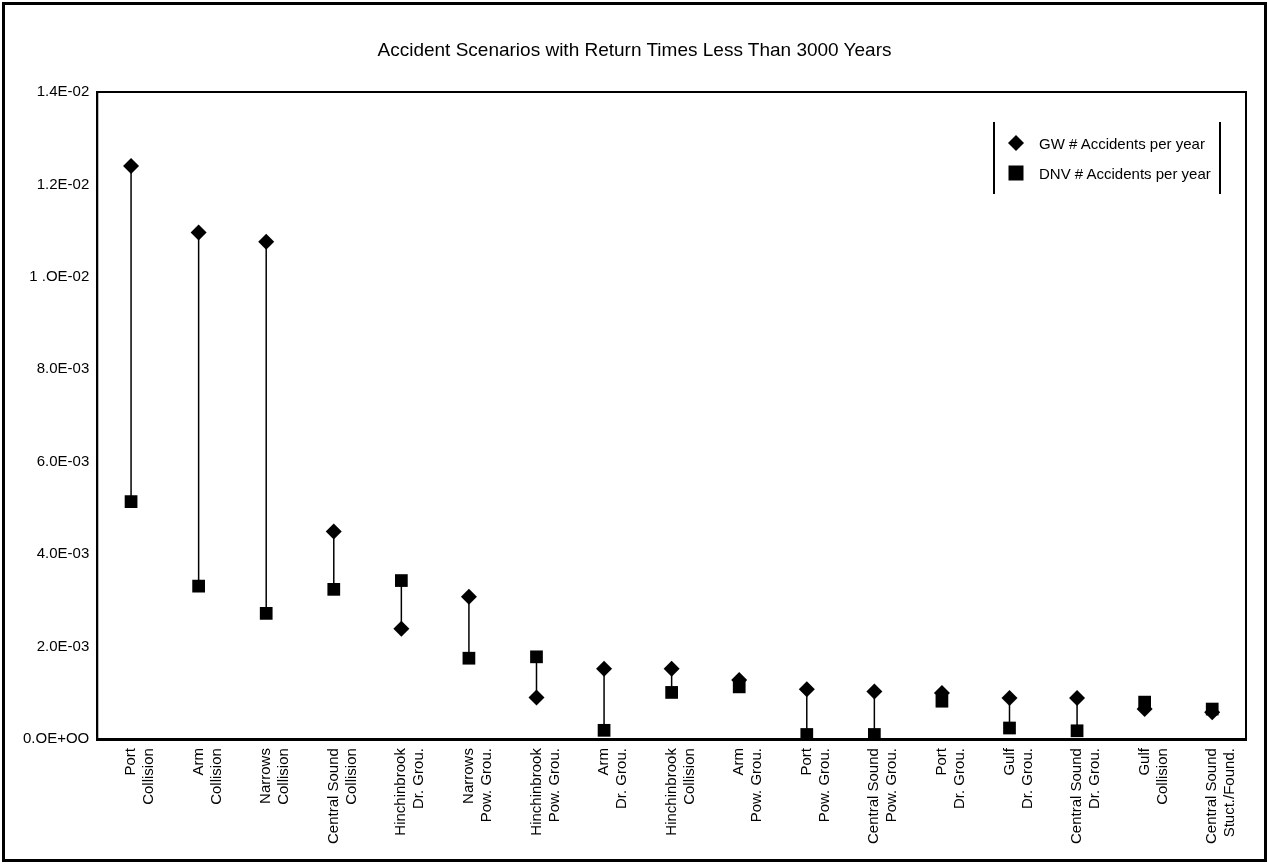  What do you see at coordinates (882, 796) in the screenshot?
I see `x-tick-label: Central Sound Pow. Grou.` at bounding box center [882, 796].